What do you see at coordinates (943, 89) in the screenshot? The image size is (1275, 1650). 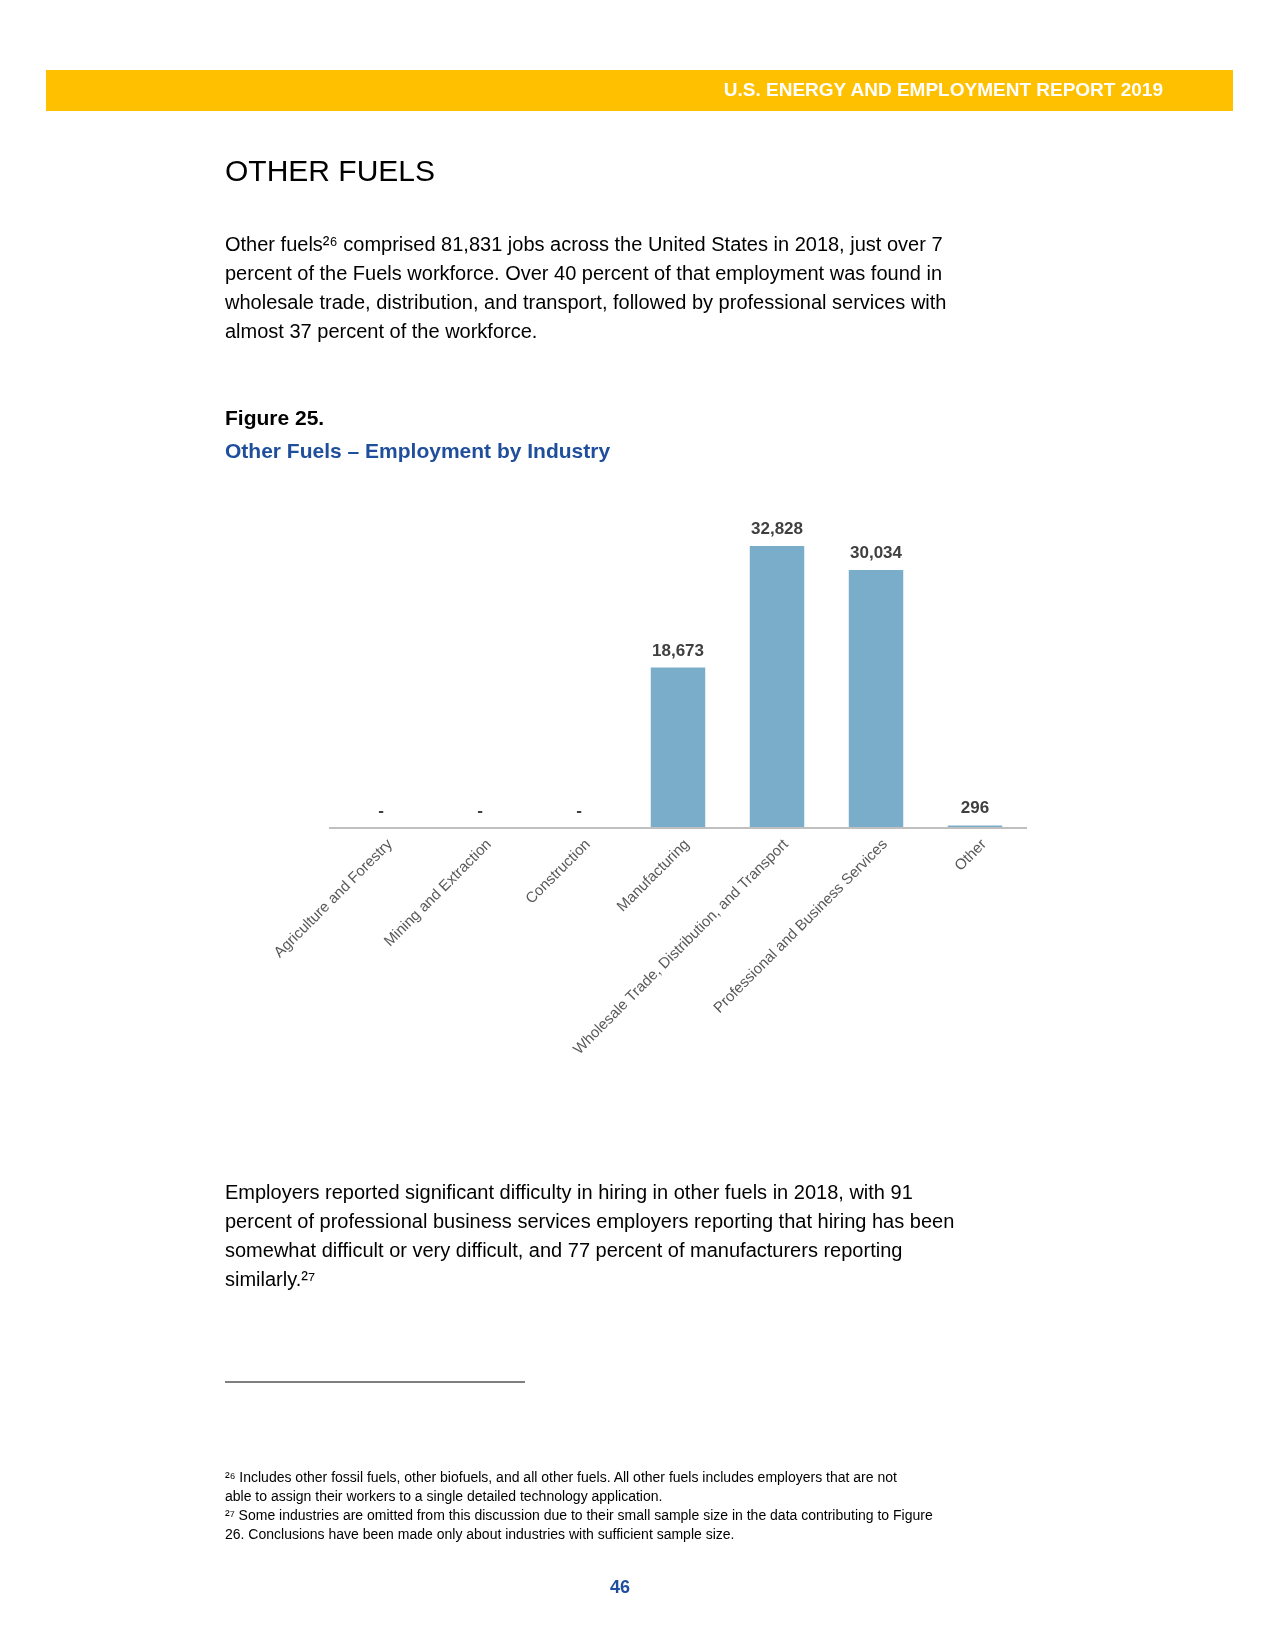 I see `text: U.S. ENERGY AND EMPLOYMENT REPORT 2019` at bounding box center [943, 89].